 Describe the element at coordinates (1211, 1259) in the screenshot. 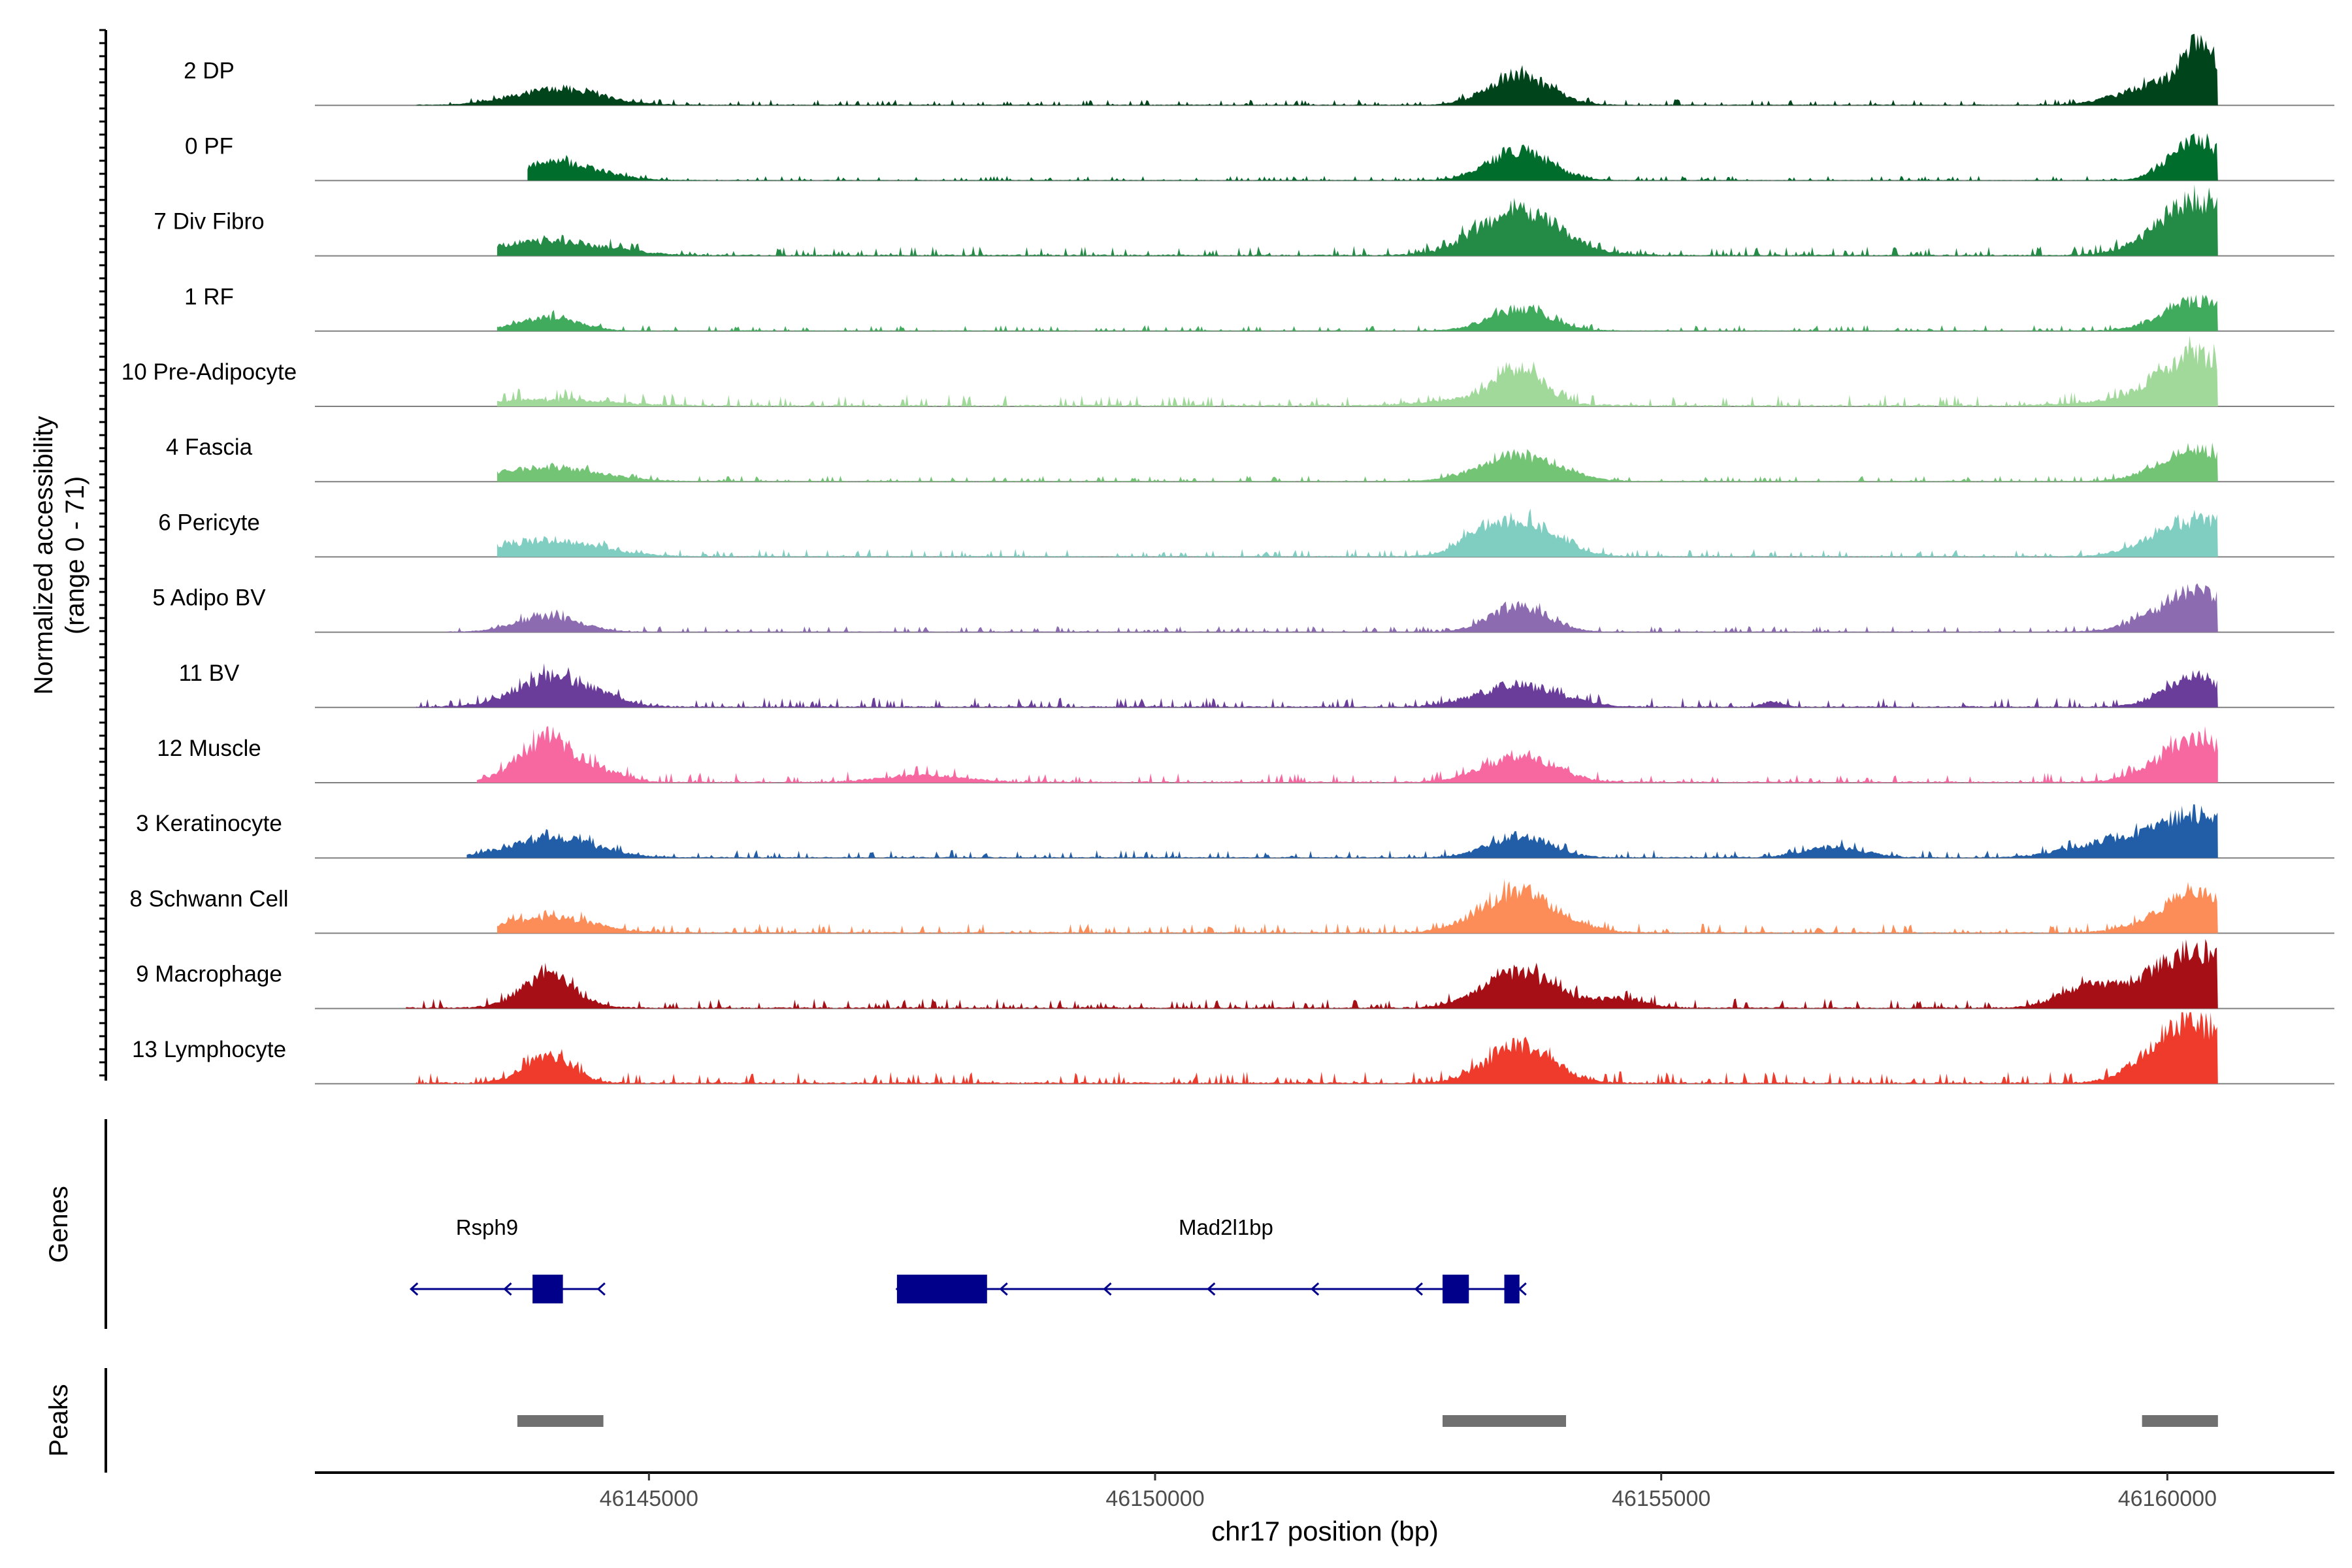

I see `gene-mad2l1bp: Mad2l1bp` at that location.